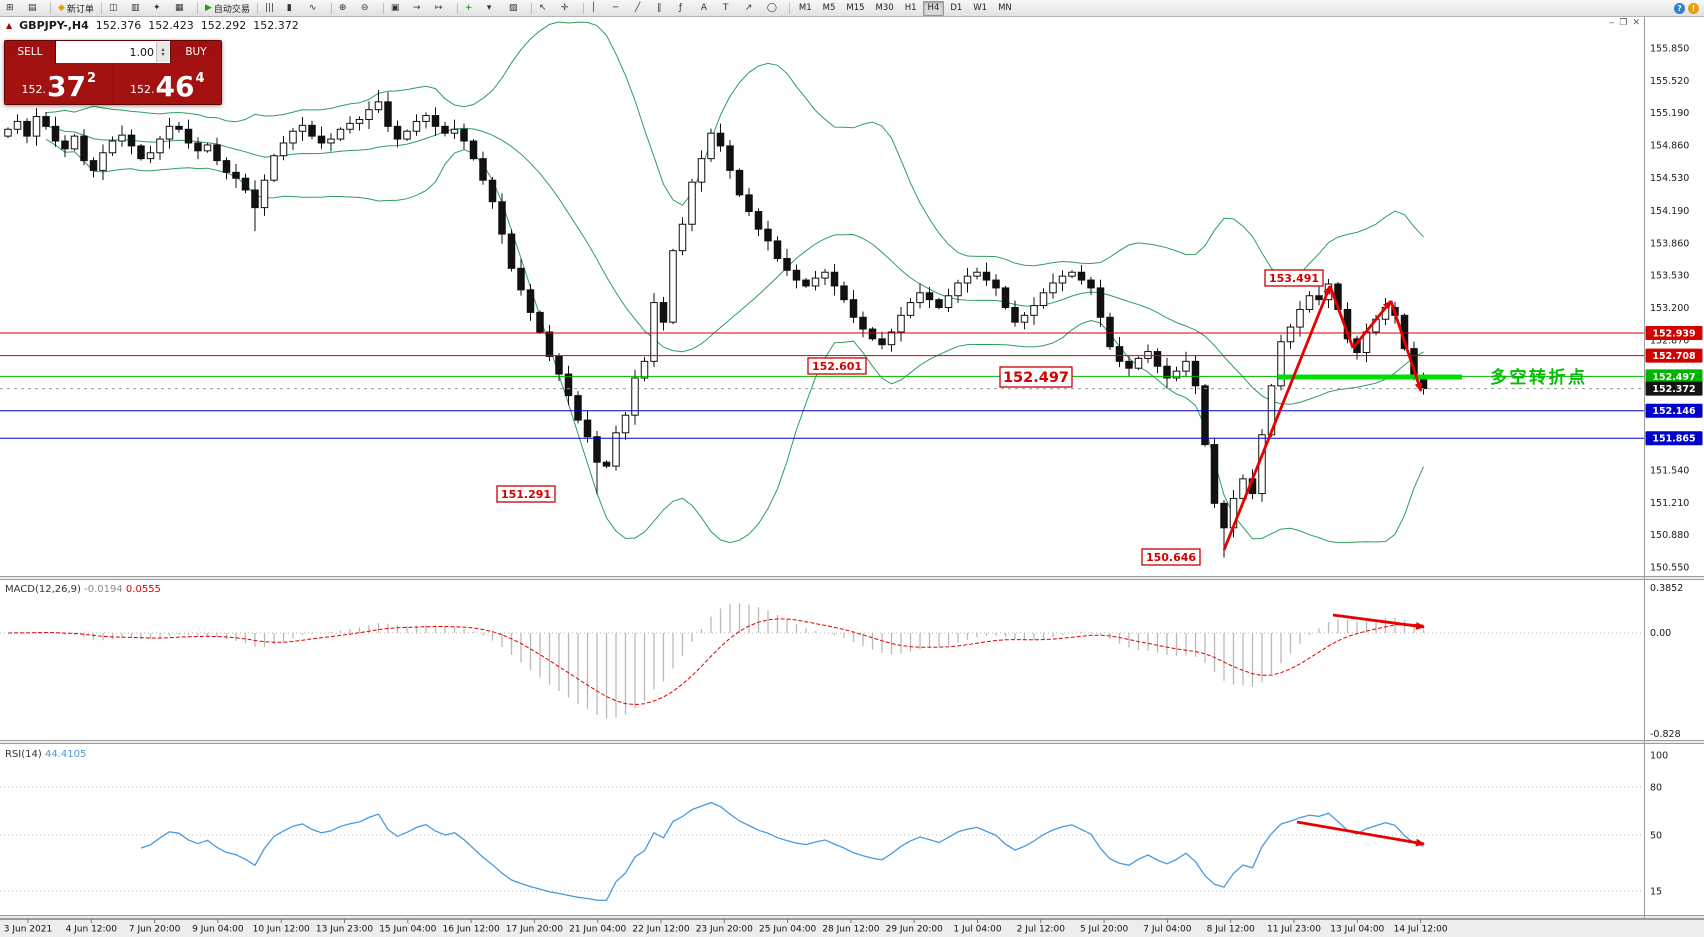 This screenshot has height=937, width=1704. Describe the element at coordinates (182, 8) in the screenshot. I see `terminal-button: ▦` at that location.